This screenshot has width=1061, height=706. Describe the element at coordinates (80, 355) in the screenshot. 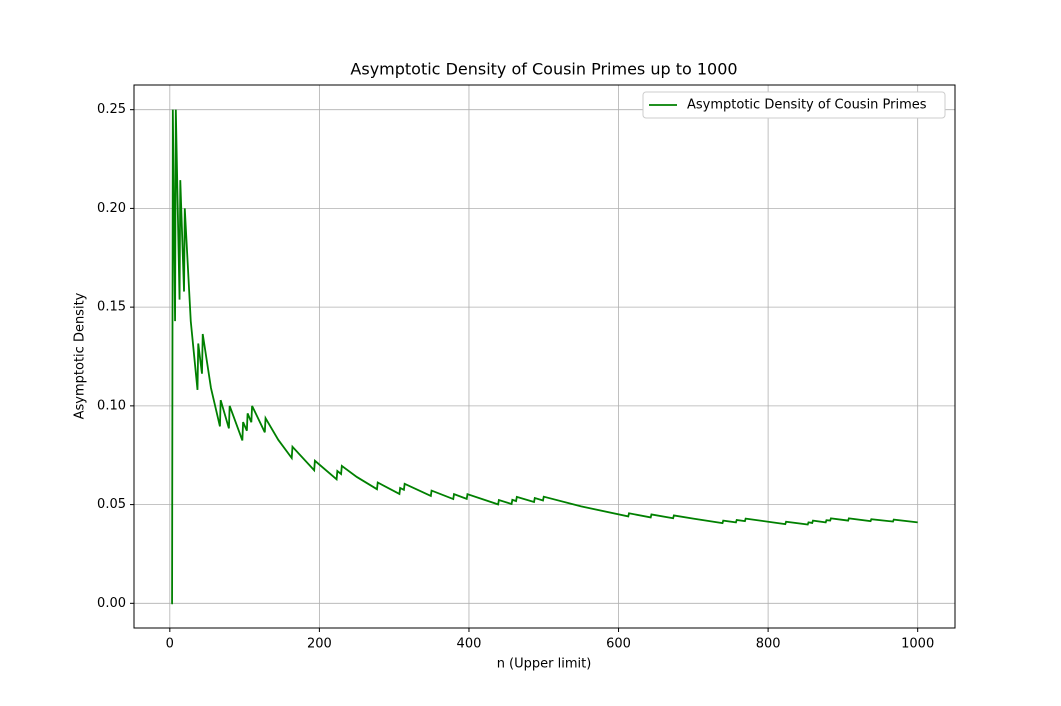

I see `y-axis-label: Asymptotic Density` at that location.